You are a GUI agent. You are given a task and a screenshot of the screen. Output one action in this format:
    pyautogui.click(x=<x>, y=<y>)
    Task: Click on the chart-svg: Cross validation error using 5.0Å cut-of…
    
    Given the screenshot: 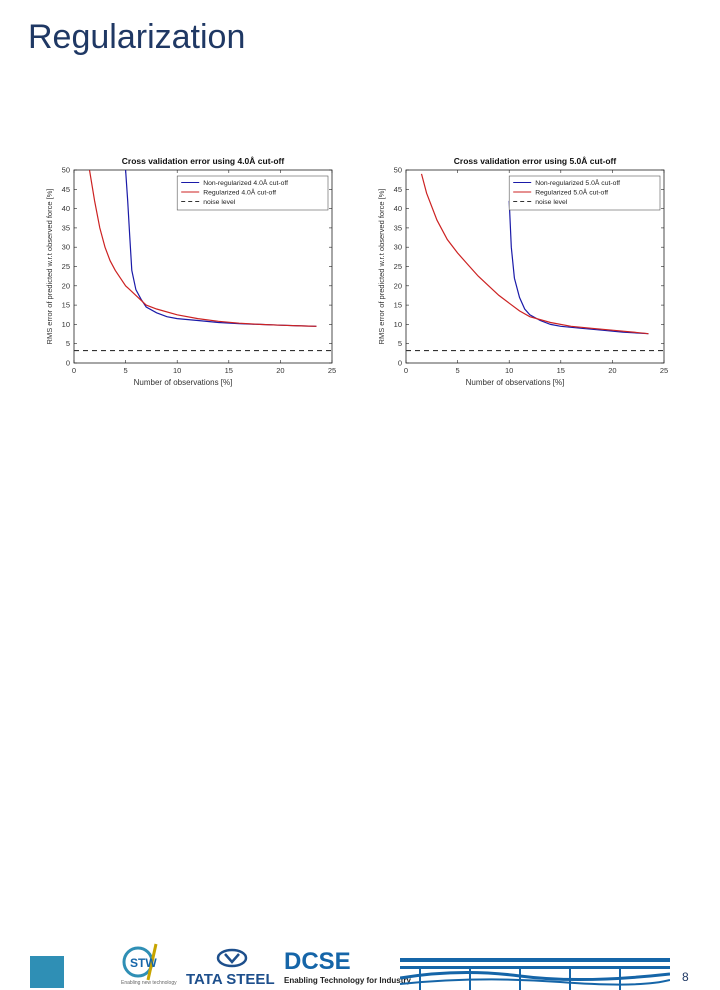 What is the action you would take?
    pyautogui.click(x=522, y=271)
    